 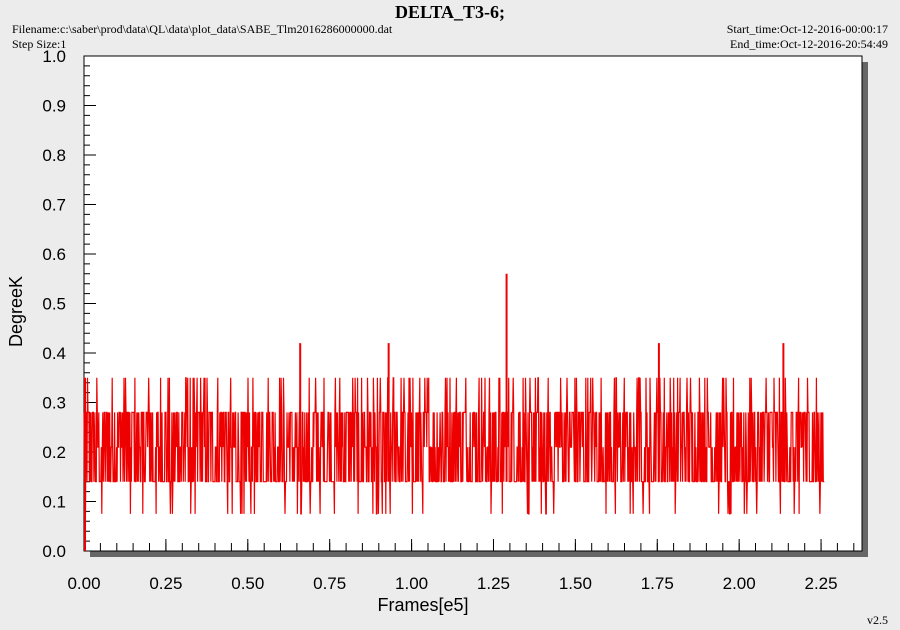 What do you see at coordinates (54, 551) in the screenshot?
I see `y-tick-label: 0.0` at bounding box center [54, 551].